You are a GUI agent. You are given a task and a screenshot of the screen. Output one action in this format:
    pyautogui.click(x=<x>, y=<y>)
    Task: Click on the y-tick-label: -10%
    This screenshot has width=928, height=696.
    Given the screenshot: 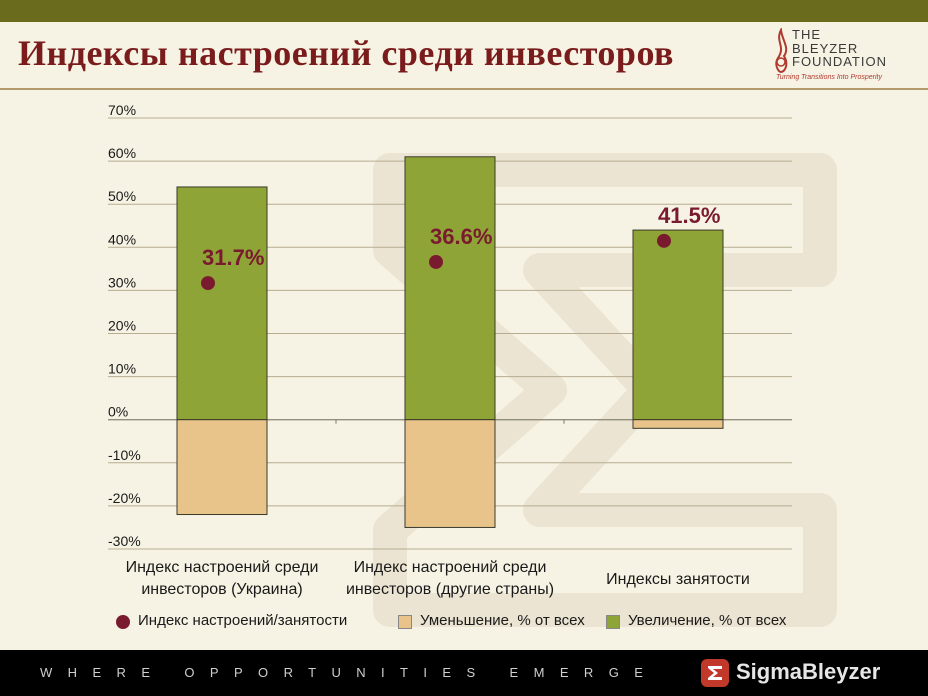 What is the action you would take?
    pyautogui.click(x=124, y=455)
    